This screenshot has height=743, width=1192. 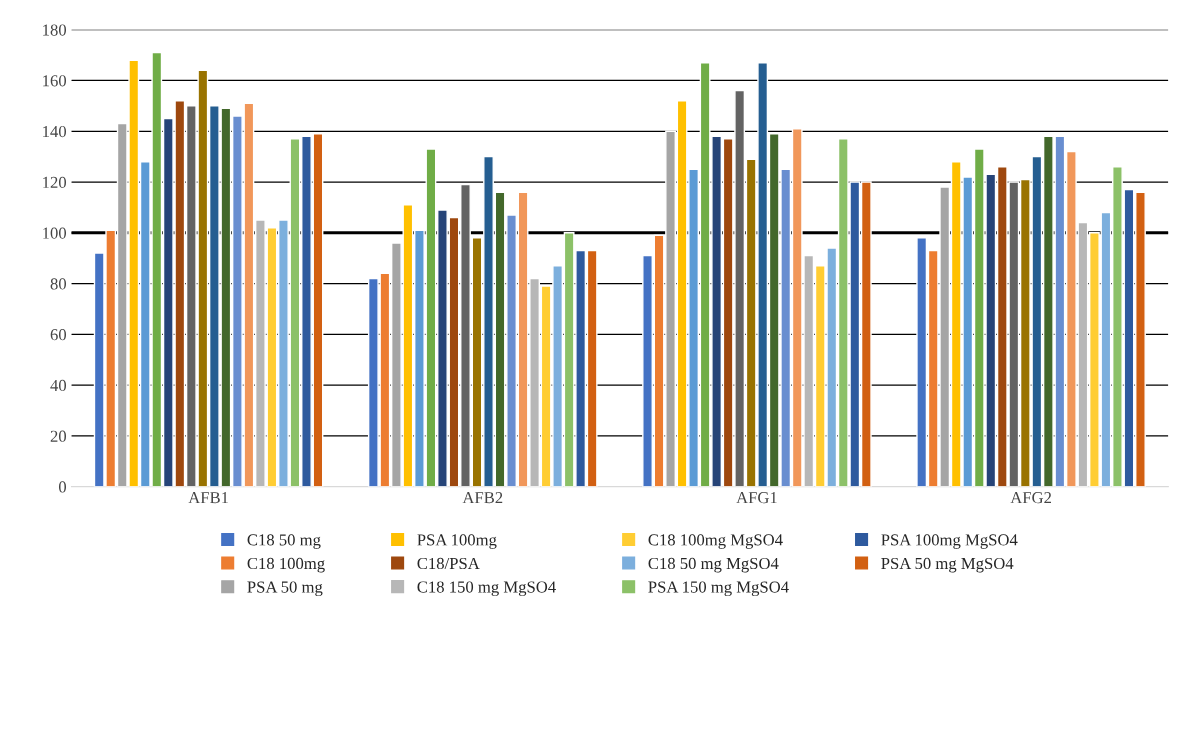 What do you see at coordinates (285, 589) in the screenshot?
I see `legend-label: PSA 50 mg` at bounding box center [285, 589].